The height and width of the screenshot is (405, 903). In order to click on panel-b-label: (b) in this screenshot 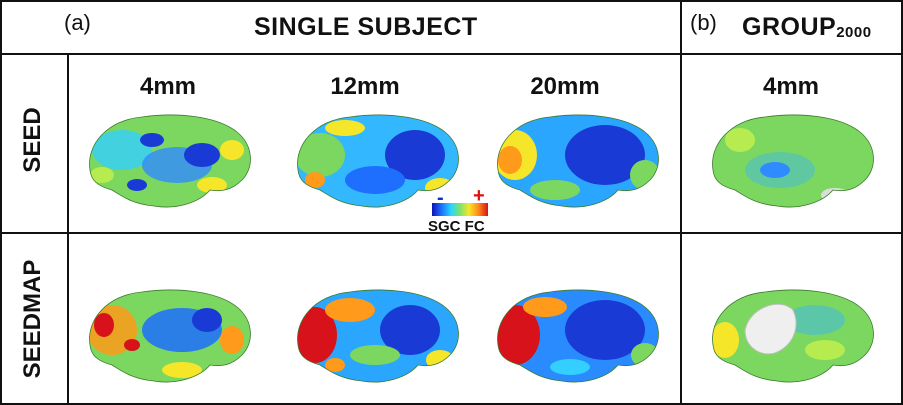, I will do `click(703, 22)`.